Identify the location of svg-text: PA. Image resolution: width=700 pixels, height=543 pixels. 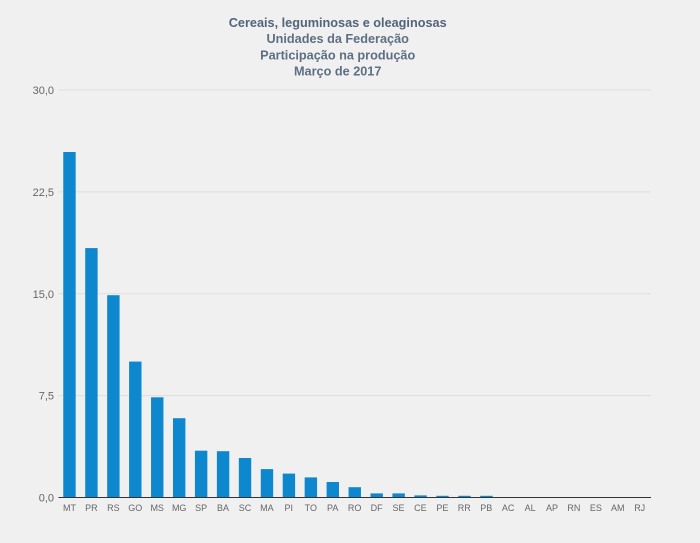
(332, 508).